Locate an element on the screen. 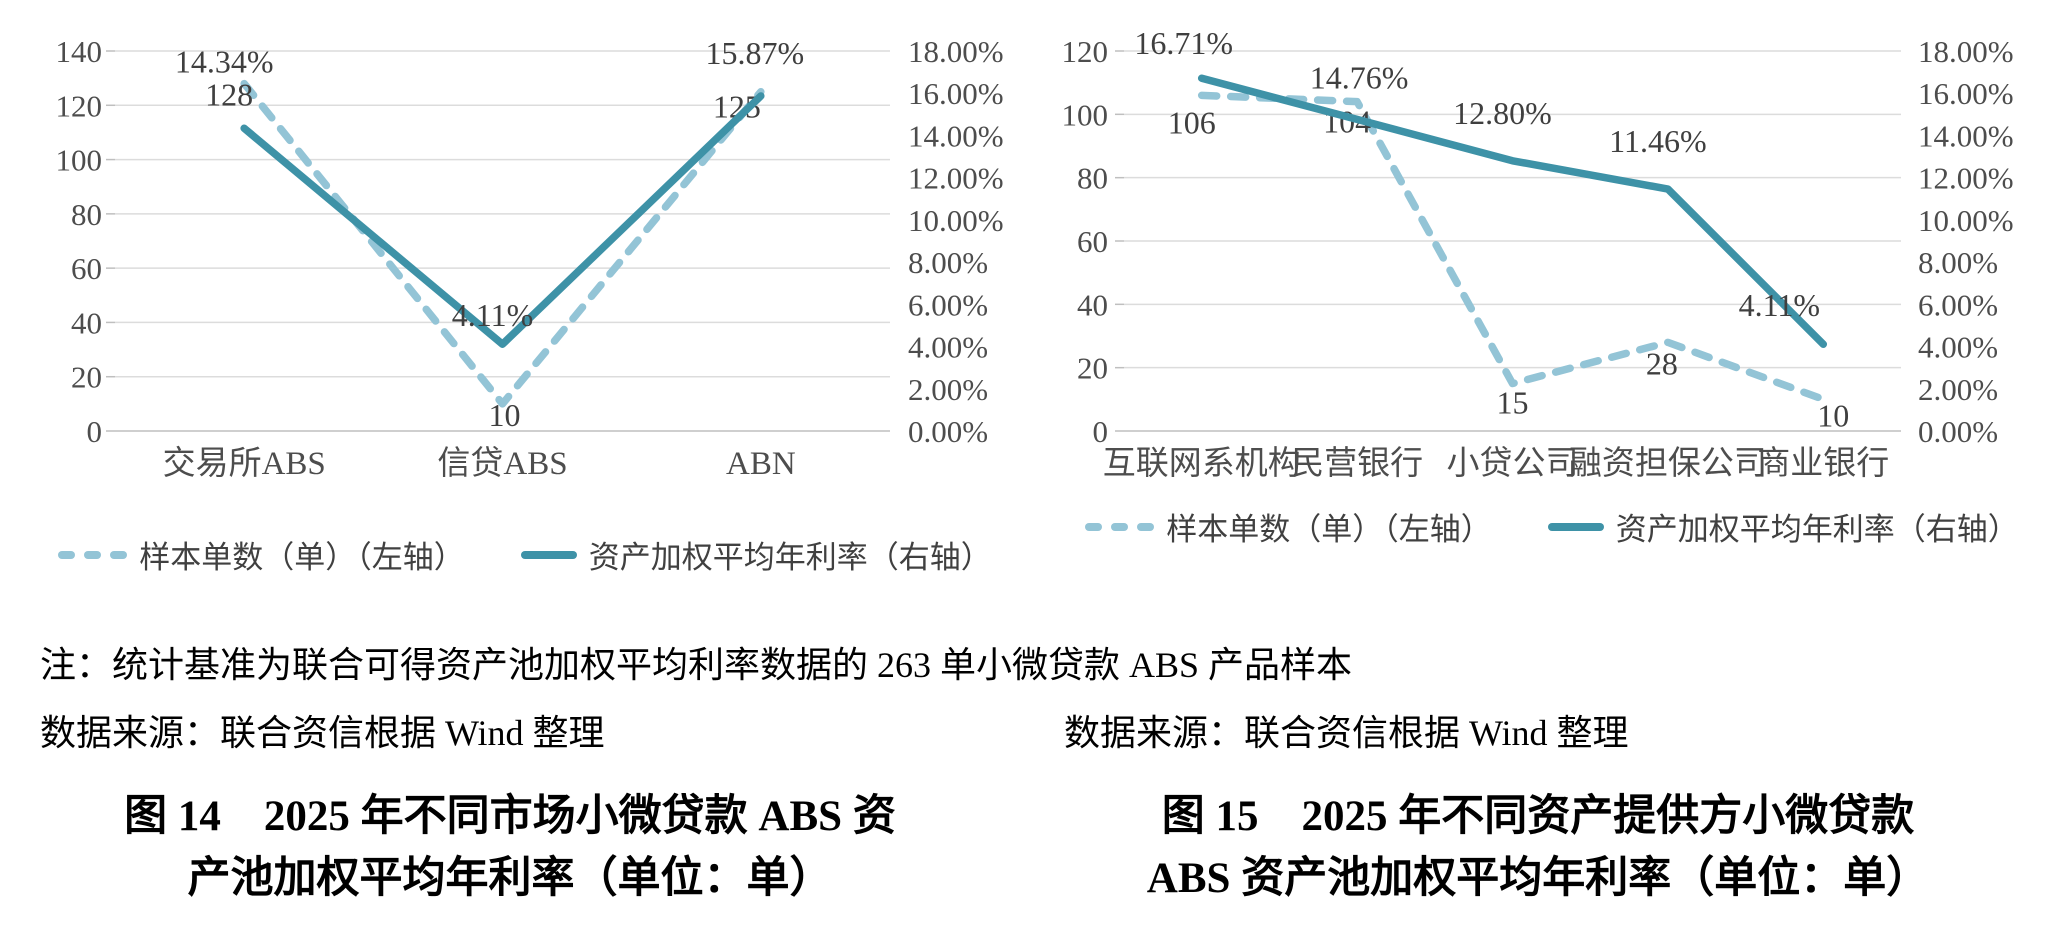 The image size is (2068, 928). source-text-right: 数据来源：联合资信根据 Wind 整理 is located at coordinates (1346, 733).